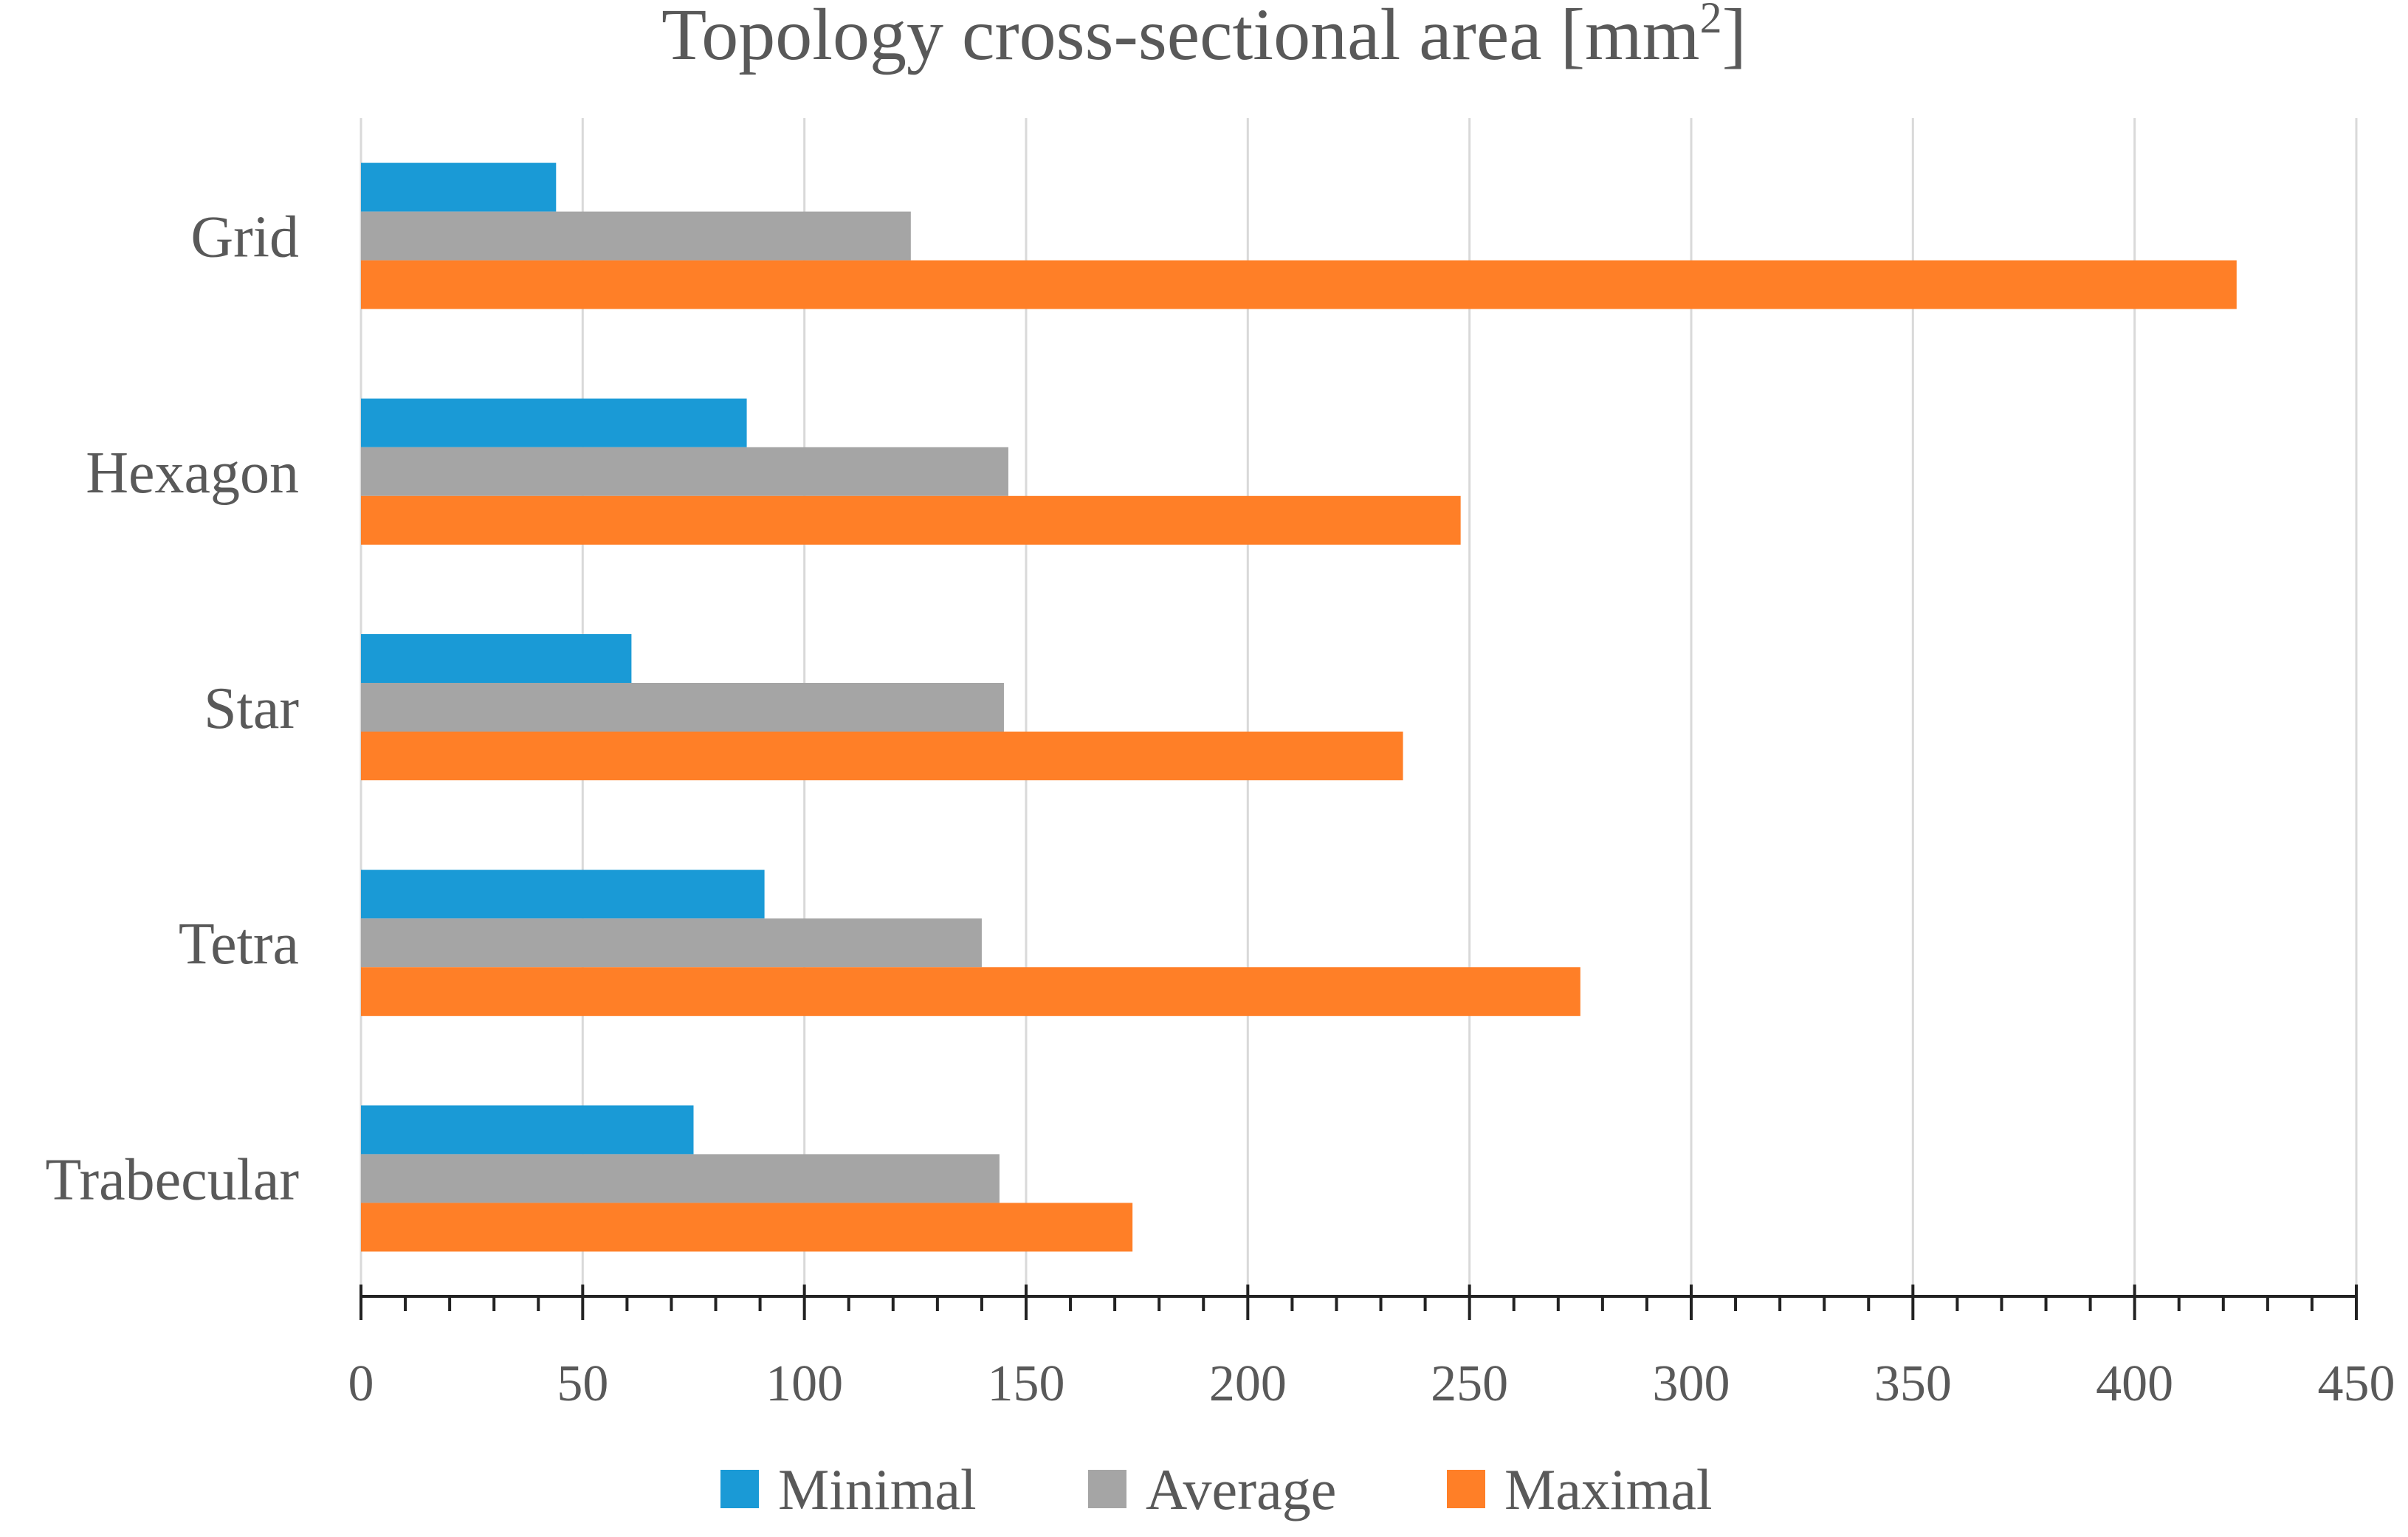 This screenshot has height=1537, width=2408. I want to click on bar-trabecular-maximal, so click(747, 1227).